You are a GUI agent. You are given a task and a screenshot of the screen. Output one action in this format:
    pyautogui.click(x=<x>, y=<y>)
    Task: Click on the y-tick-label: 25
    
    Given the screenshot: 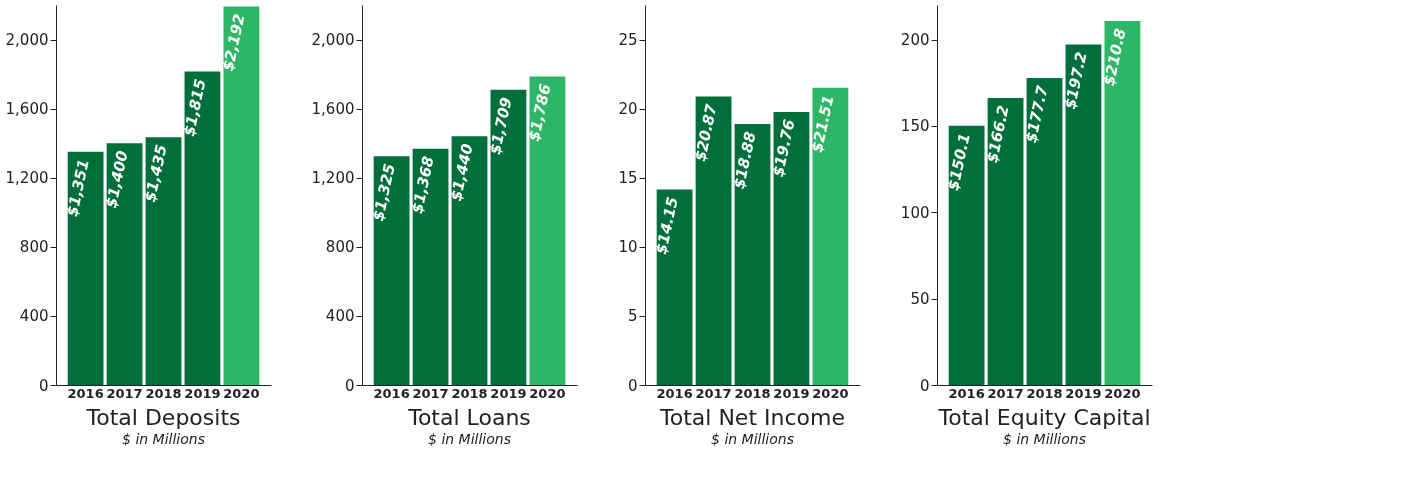 What is the action you would take?
    pyautogui.click(x=628, y=40)
    